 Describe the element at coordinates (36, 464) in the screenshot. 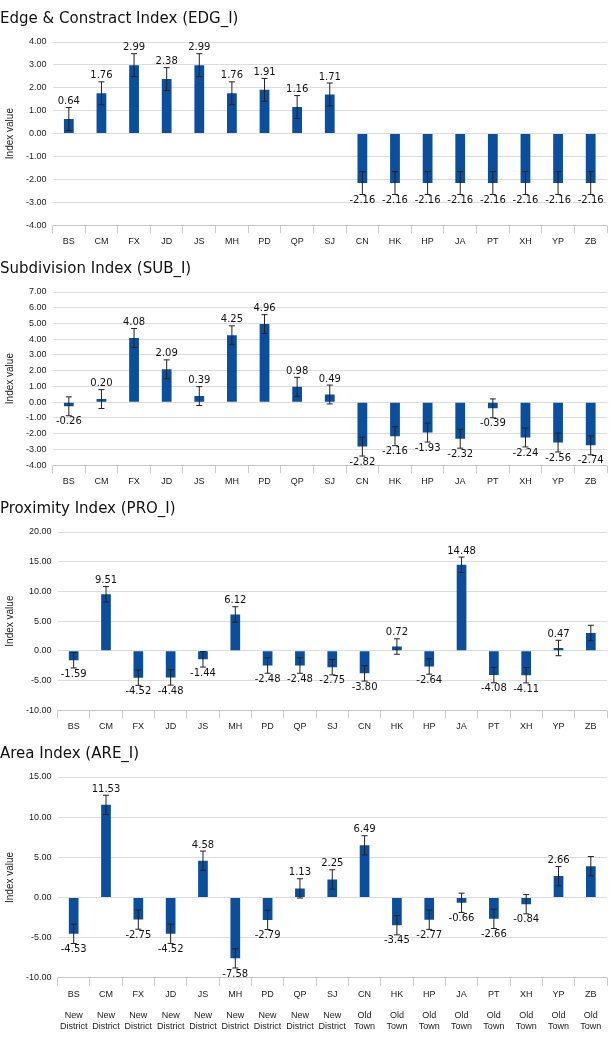

I see `y-tick-label: -4.00` at that location.